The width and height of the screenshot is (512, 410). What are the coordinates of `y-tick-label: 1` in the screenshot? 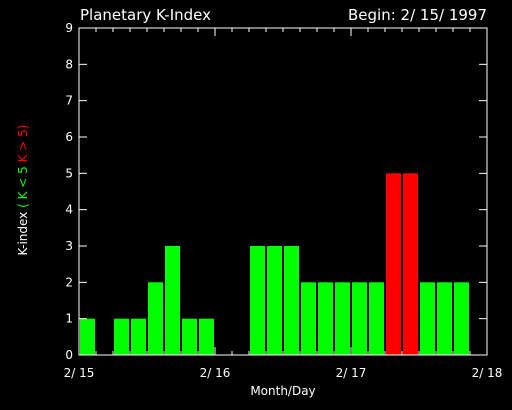 It's located at (69, 319).